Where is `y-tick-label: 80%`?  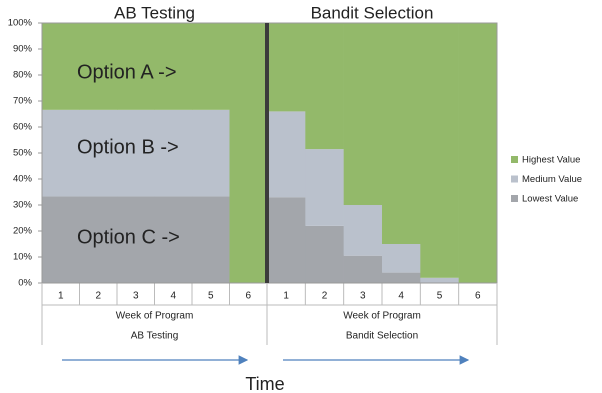
y-tick-label: 80% is located at coordinates (23, 75).